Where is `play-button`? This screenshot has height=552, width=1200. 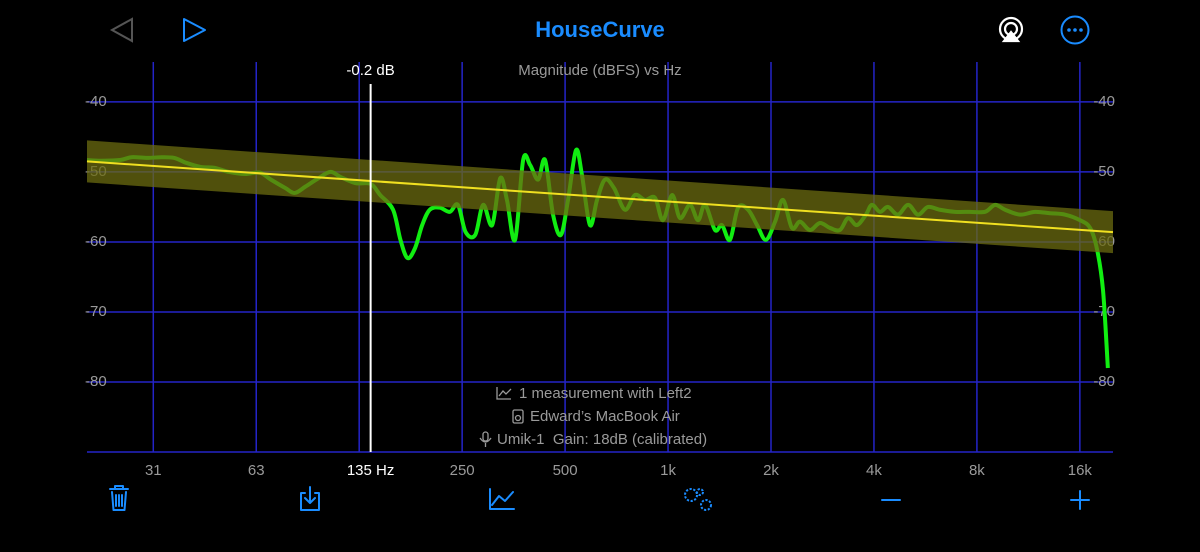 play-button is located at coordinates (194, 30).